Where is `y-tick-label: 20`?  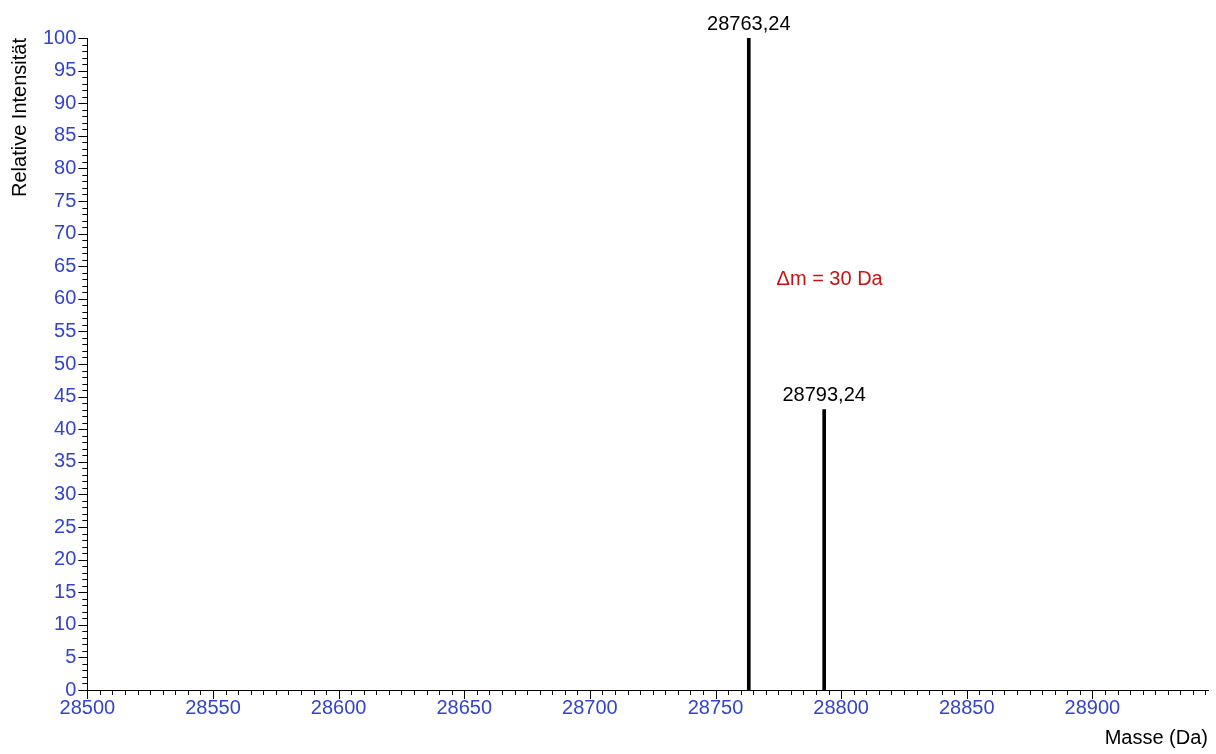
y-tick-label: 20 is located at coordinates (65, 558).